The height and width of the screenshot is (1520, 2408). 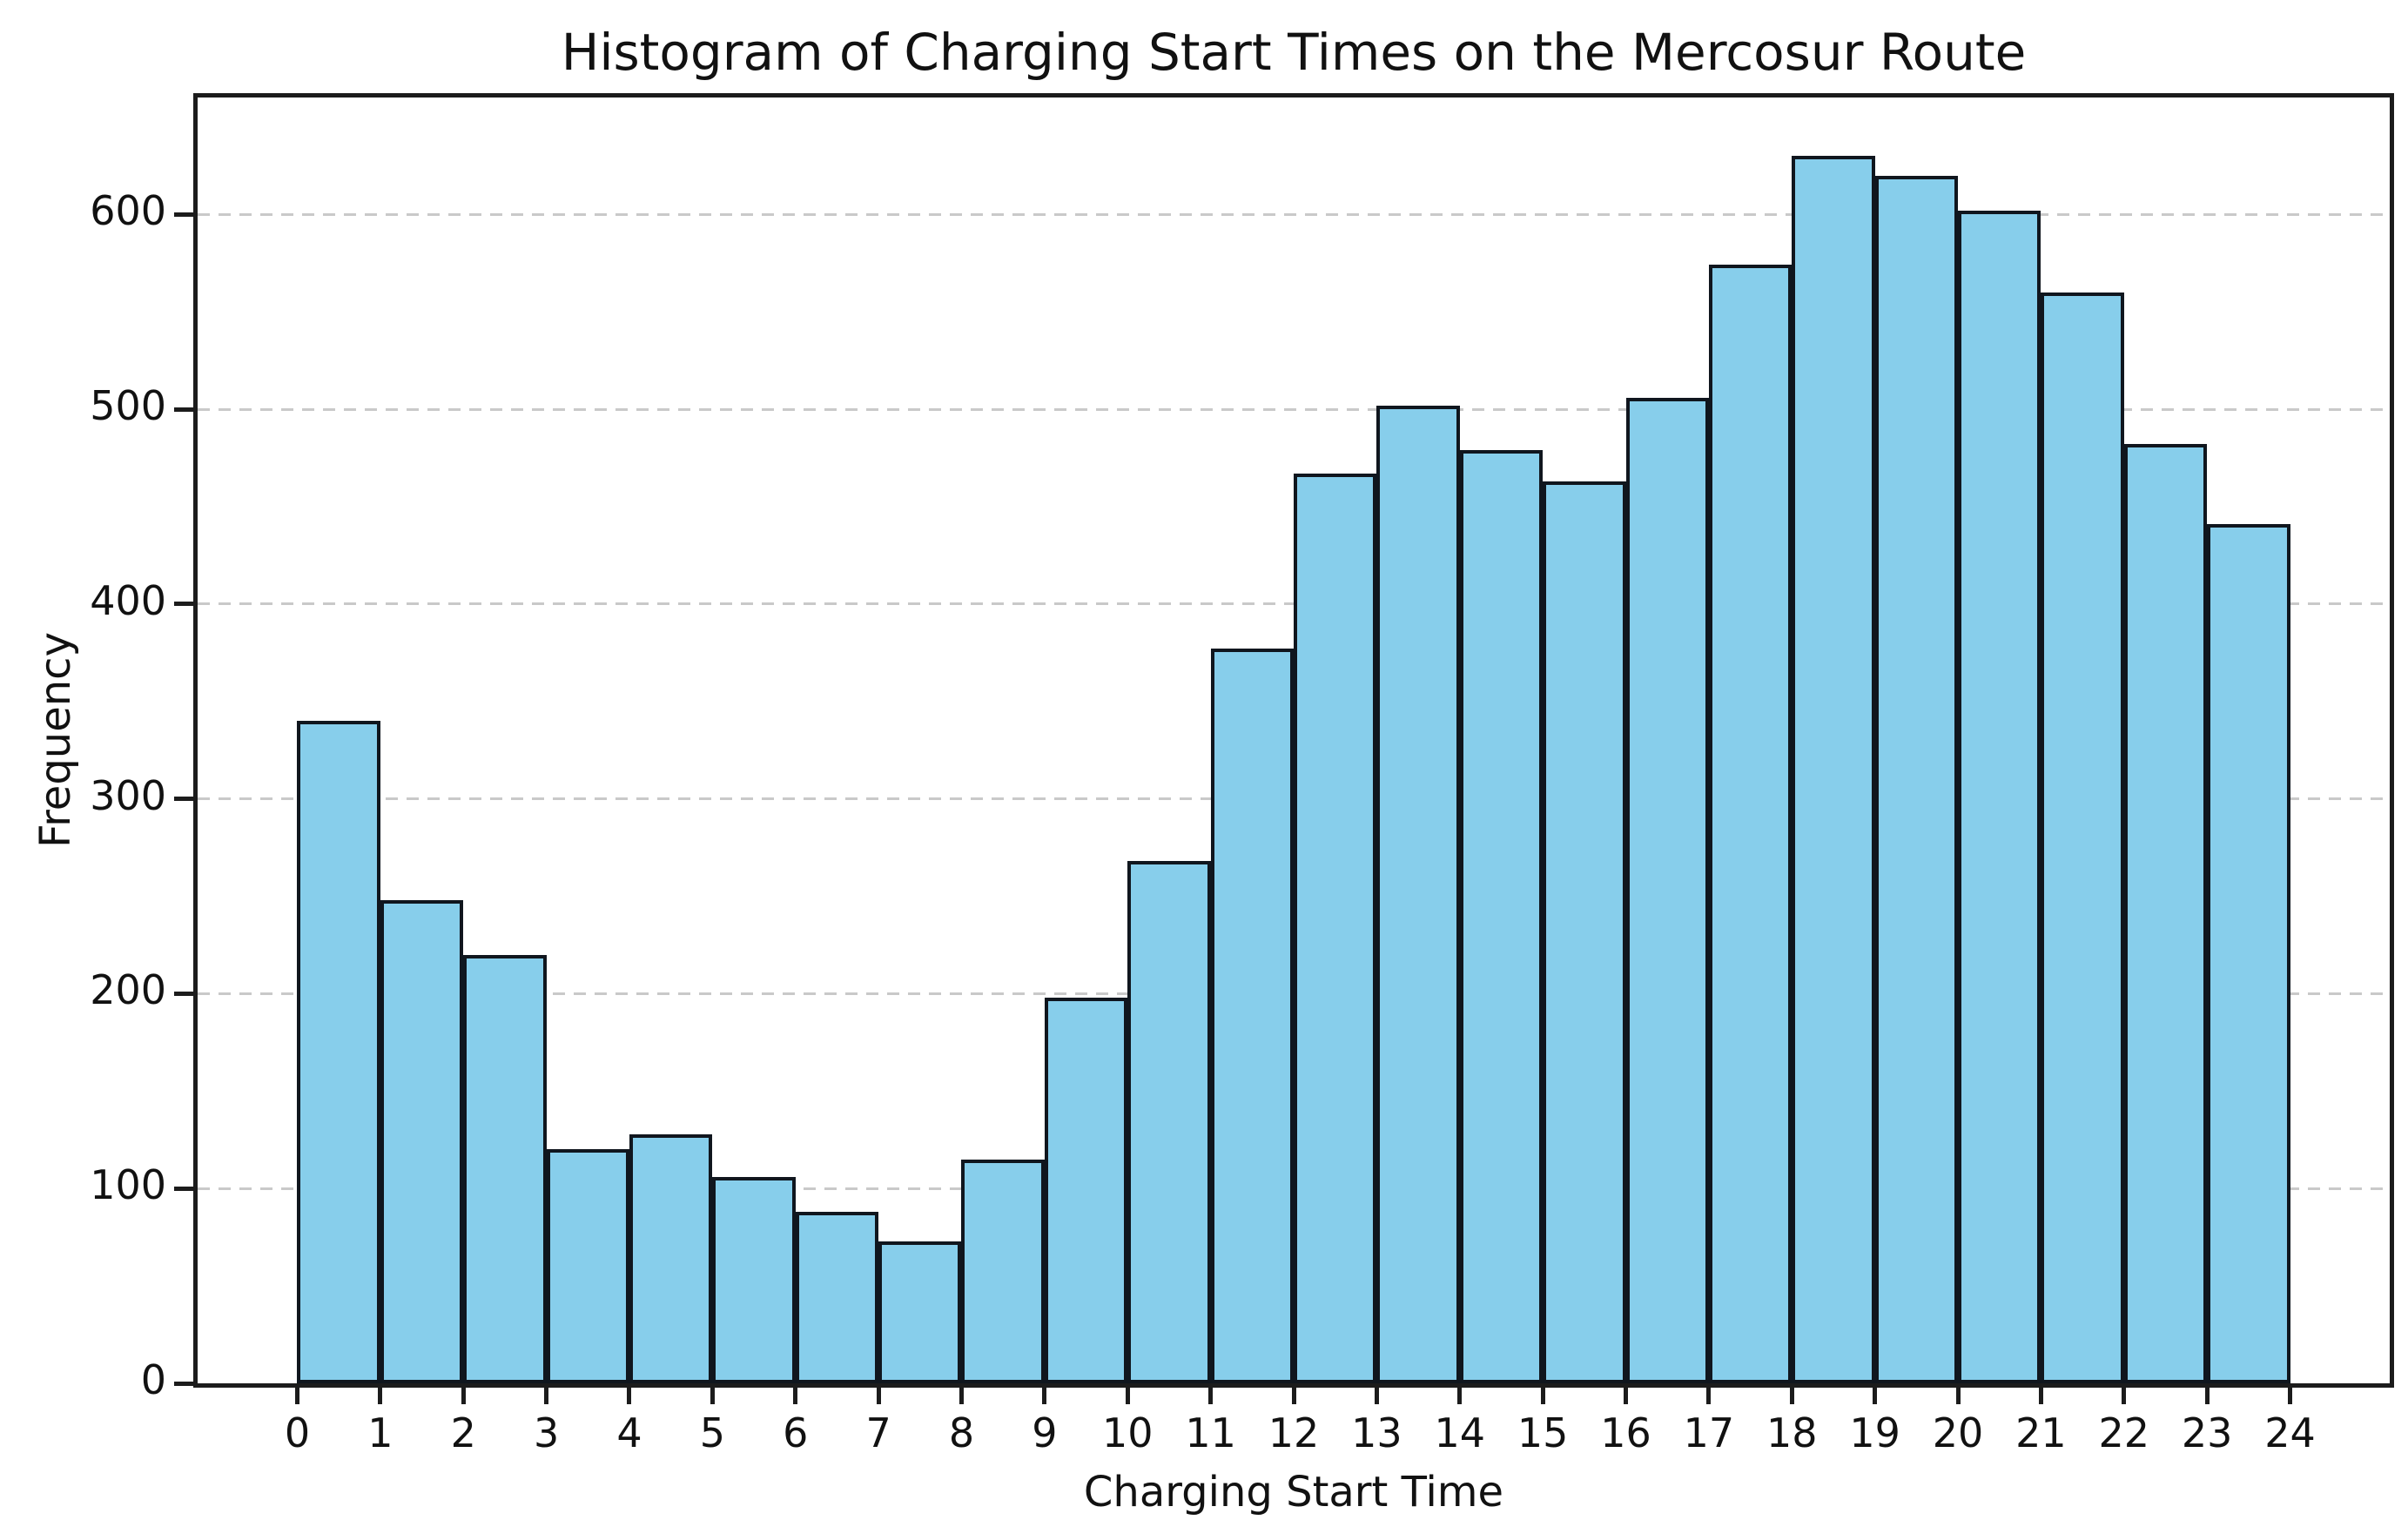 I want to click on x-tick-label-7: 7, so click(x=878, y=1432).